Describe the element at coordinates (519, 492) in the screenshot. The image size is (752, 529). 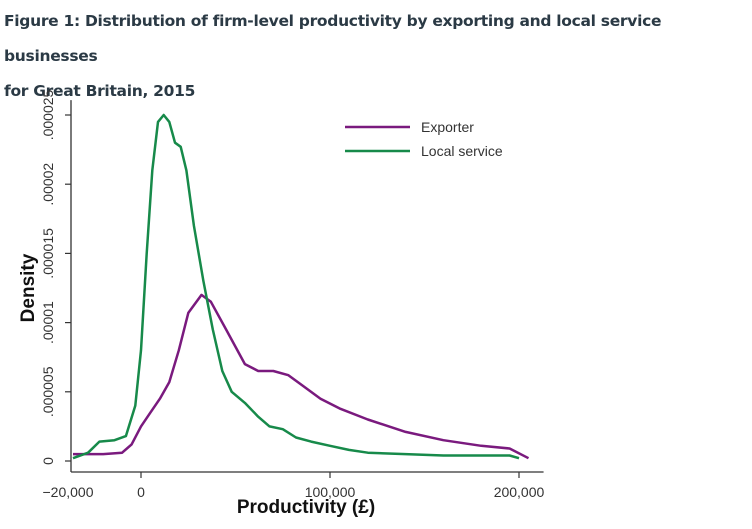
I see `x-tick-label: 200,000` at that location.